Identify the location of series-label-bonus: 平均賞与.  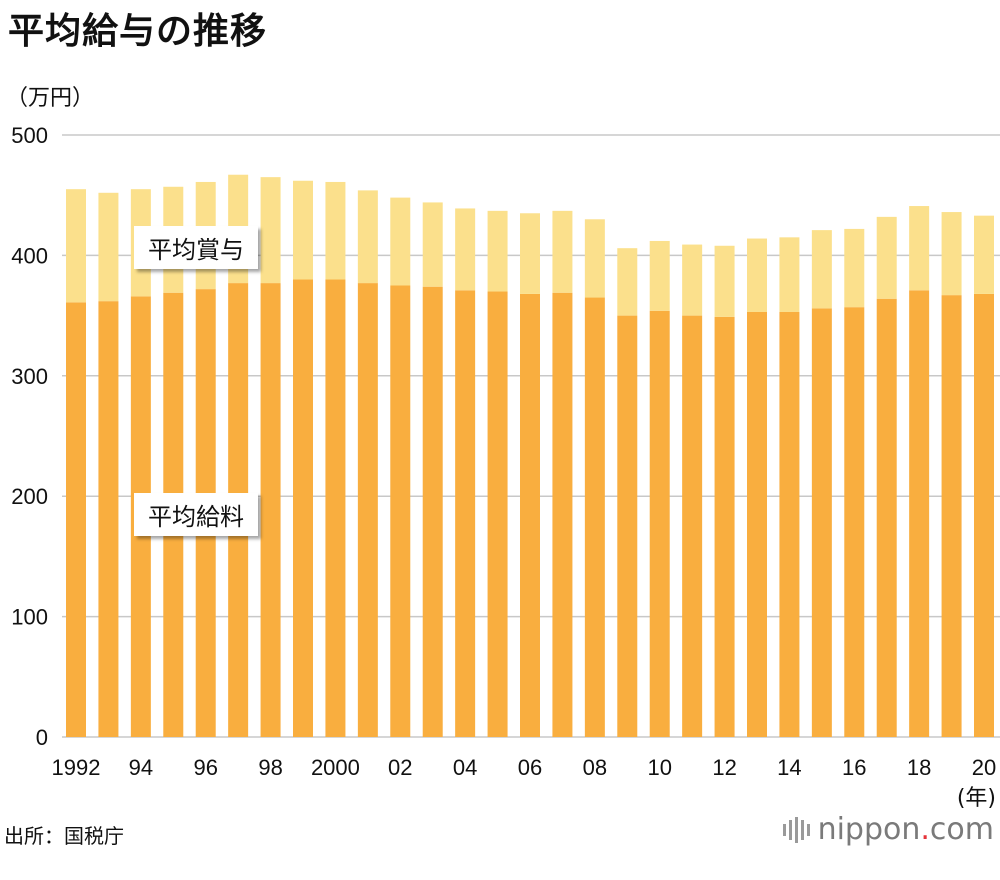
(196, 247).